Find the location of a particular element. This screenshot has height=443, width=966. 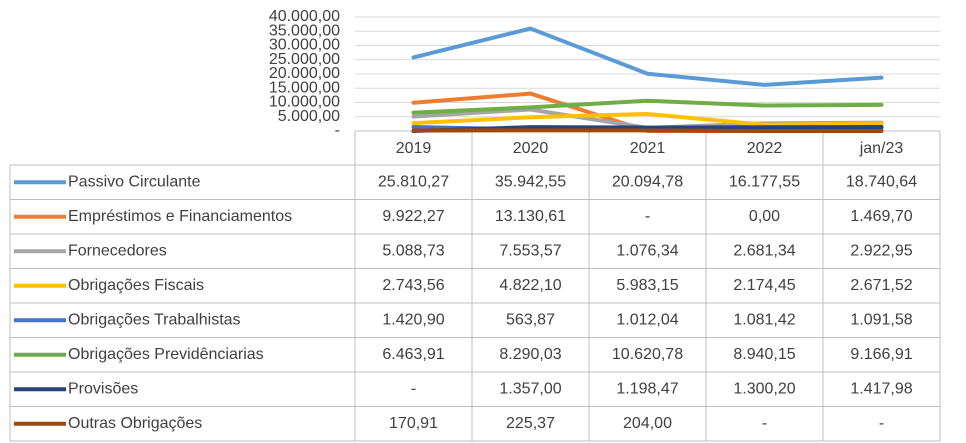

table-cell: 1.081,42 is located at coordinates (764, 319).